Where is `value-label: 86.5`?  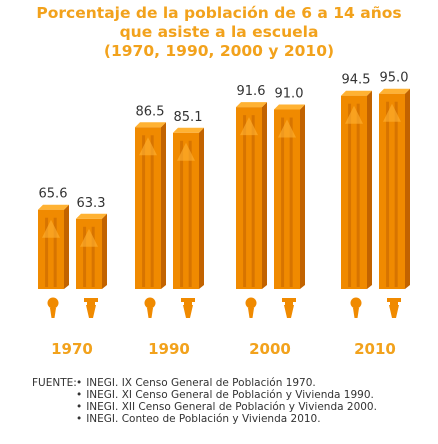 value-label: 86.5 is located at coordinates (150, 111).